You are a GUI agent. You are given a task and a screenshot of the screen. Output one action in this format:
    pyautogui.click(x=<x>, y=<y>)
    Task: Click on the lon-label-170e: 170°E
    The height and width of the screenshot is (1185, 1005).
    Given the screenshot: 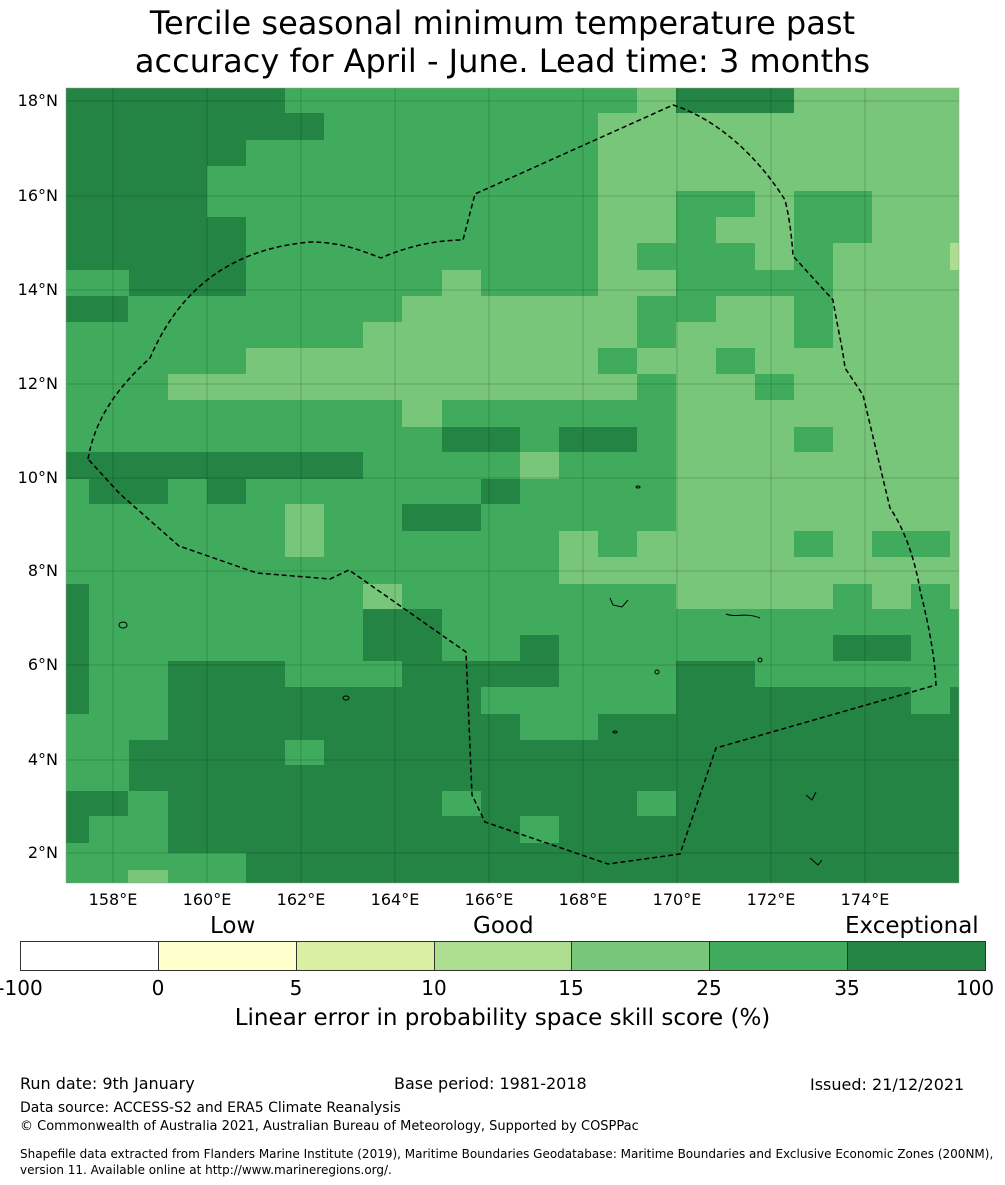 What is the action you would take?
    pyautogui.click(x=677, y=899)
    